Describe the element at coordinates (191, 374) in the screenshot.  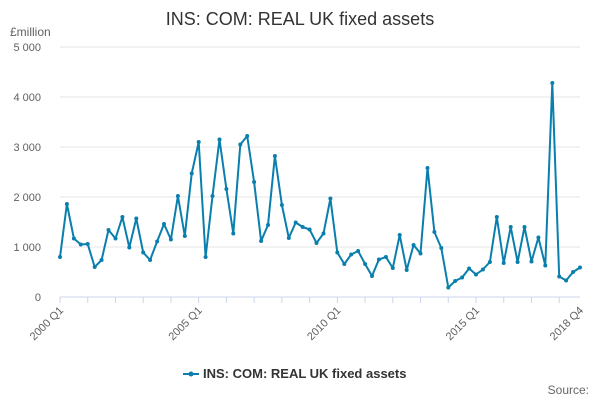
I see `legend-series-marker` at that location.